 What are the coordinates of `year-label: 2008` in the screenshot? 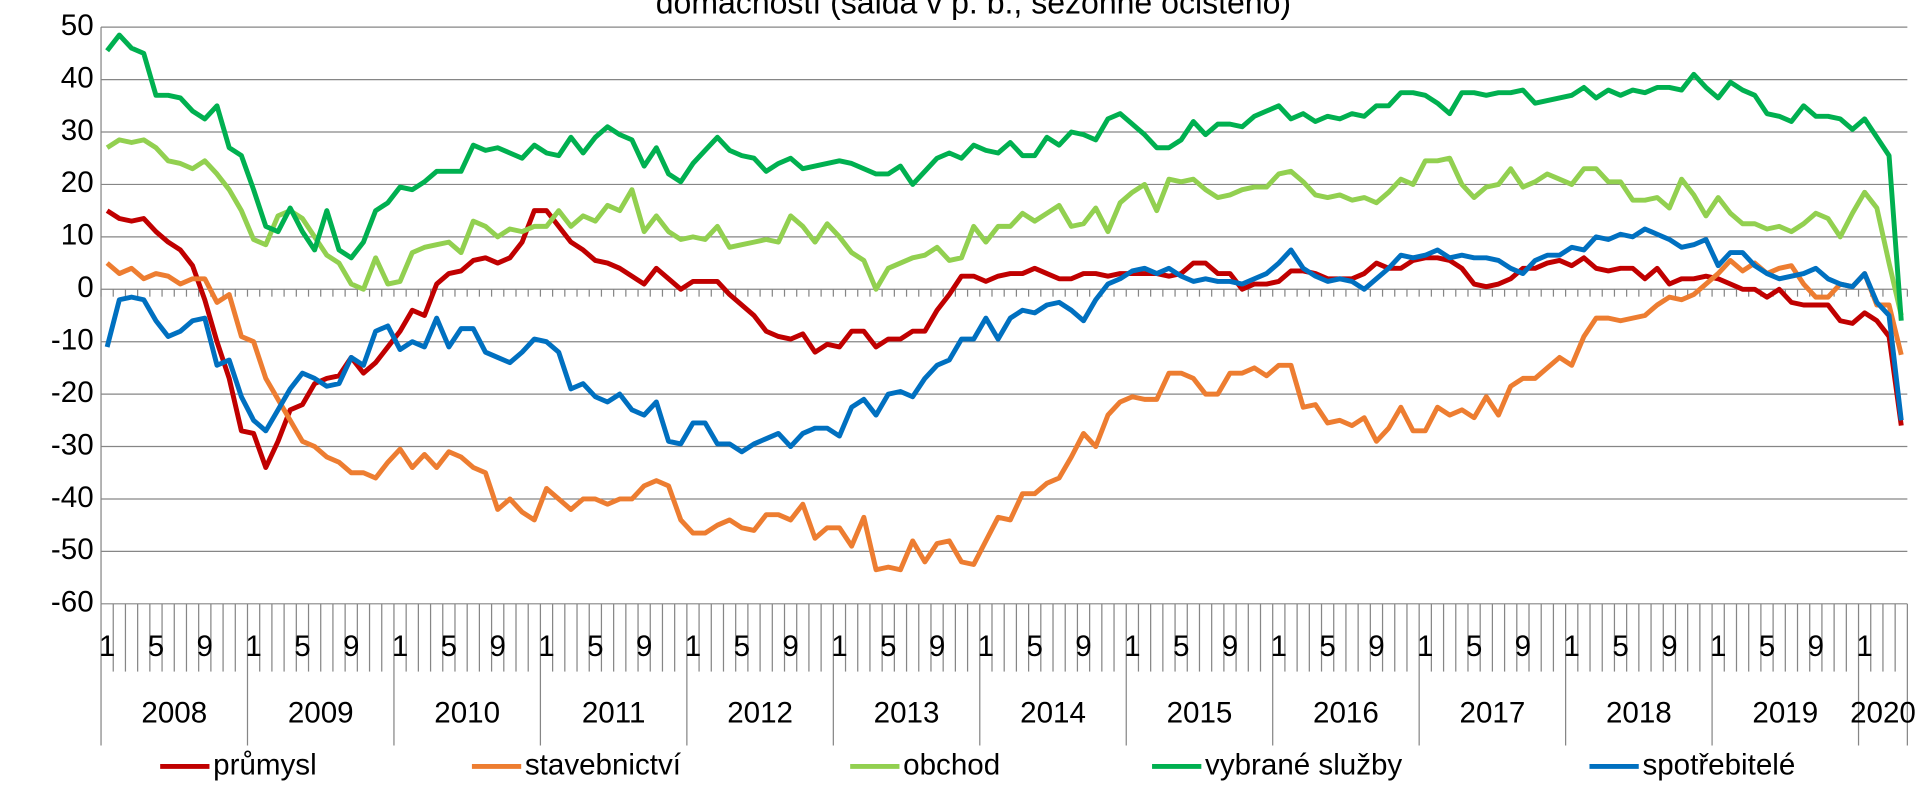 It's located at (174, 713).